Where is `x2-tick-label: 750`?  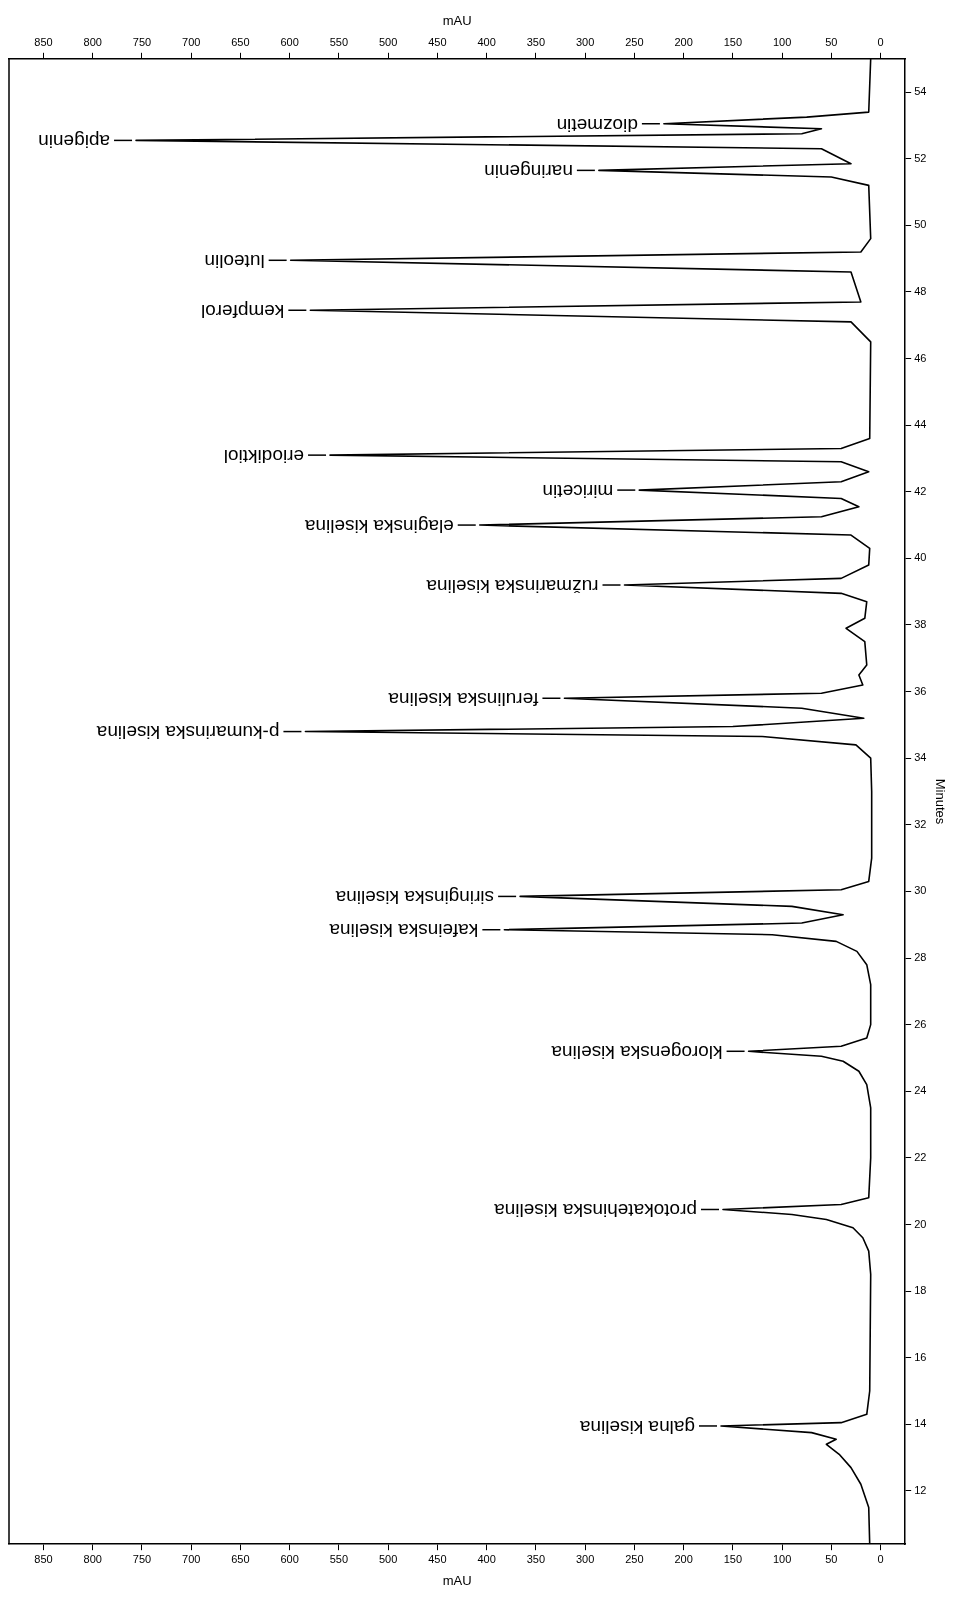
x2-tick-label: 750 is located at coordinates (142, 42).